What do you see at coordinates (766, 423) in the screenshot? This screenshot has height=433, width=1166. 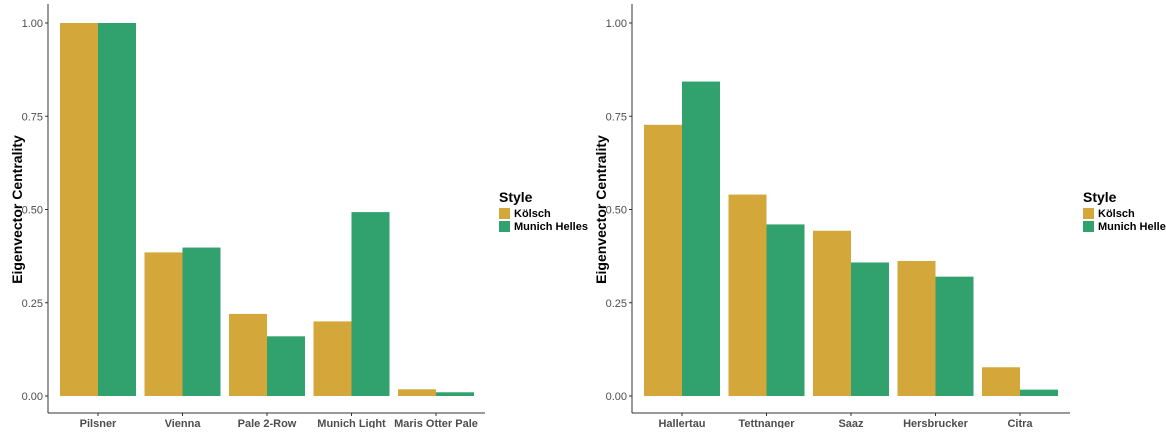 I see `x-tick-label: Tettnanger` at bounding box center [766, 423].